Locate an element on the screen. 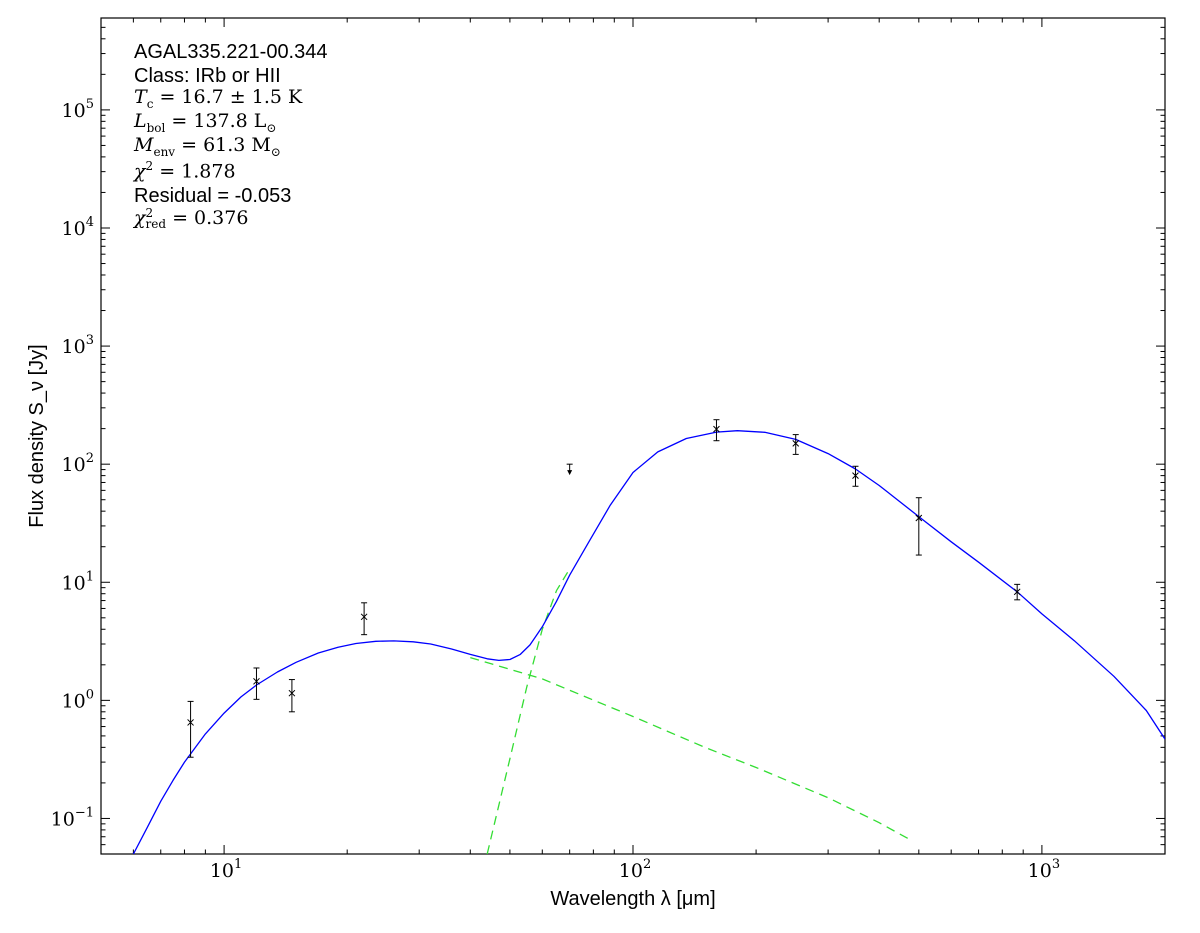 Image resolution: width=1200 pixels, height=933 pixels. residual-text: Residual = -0.053 is located at coordinates (213, 196).